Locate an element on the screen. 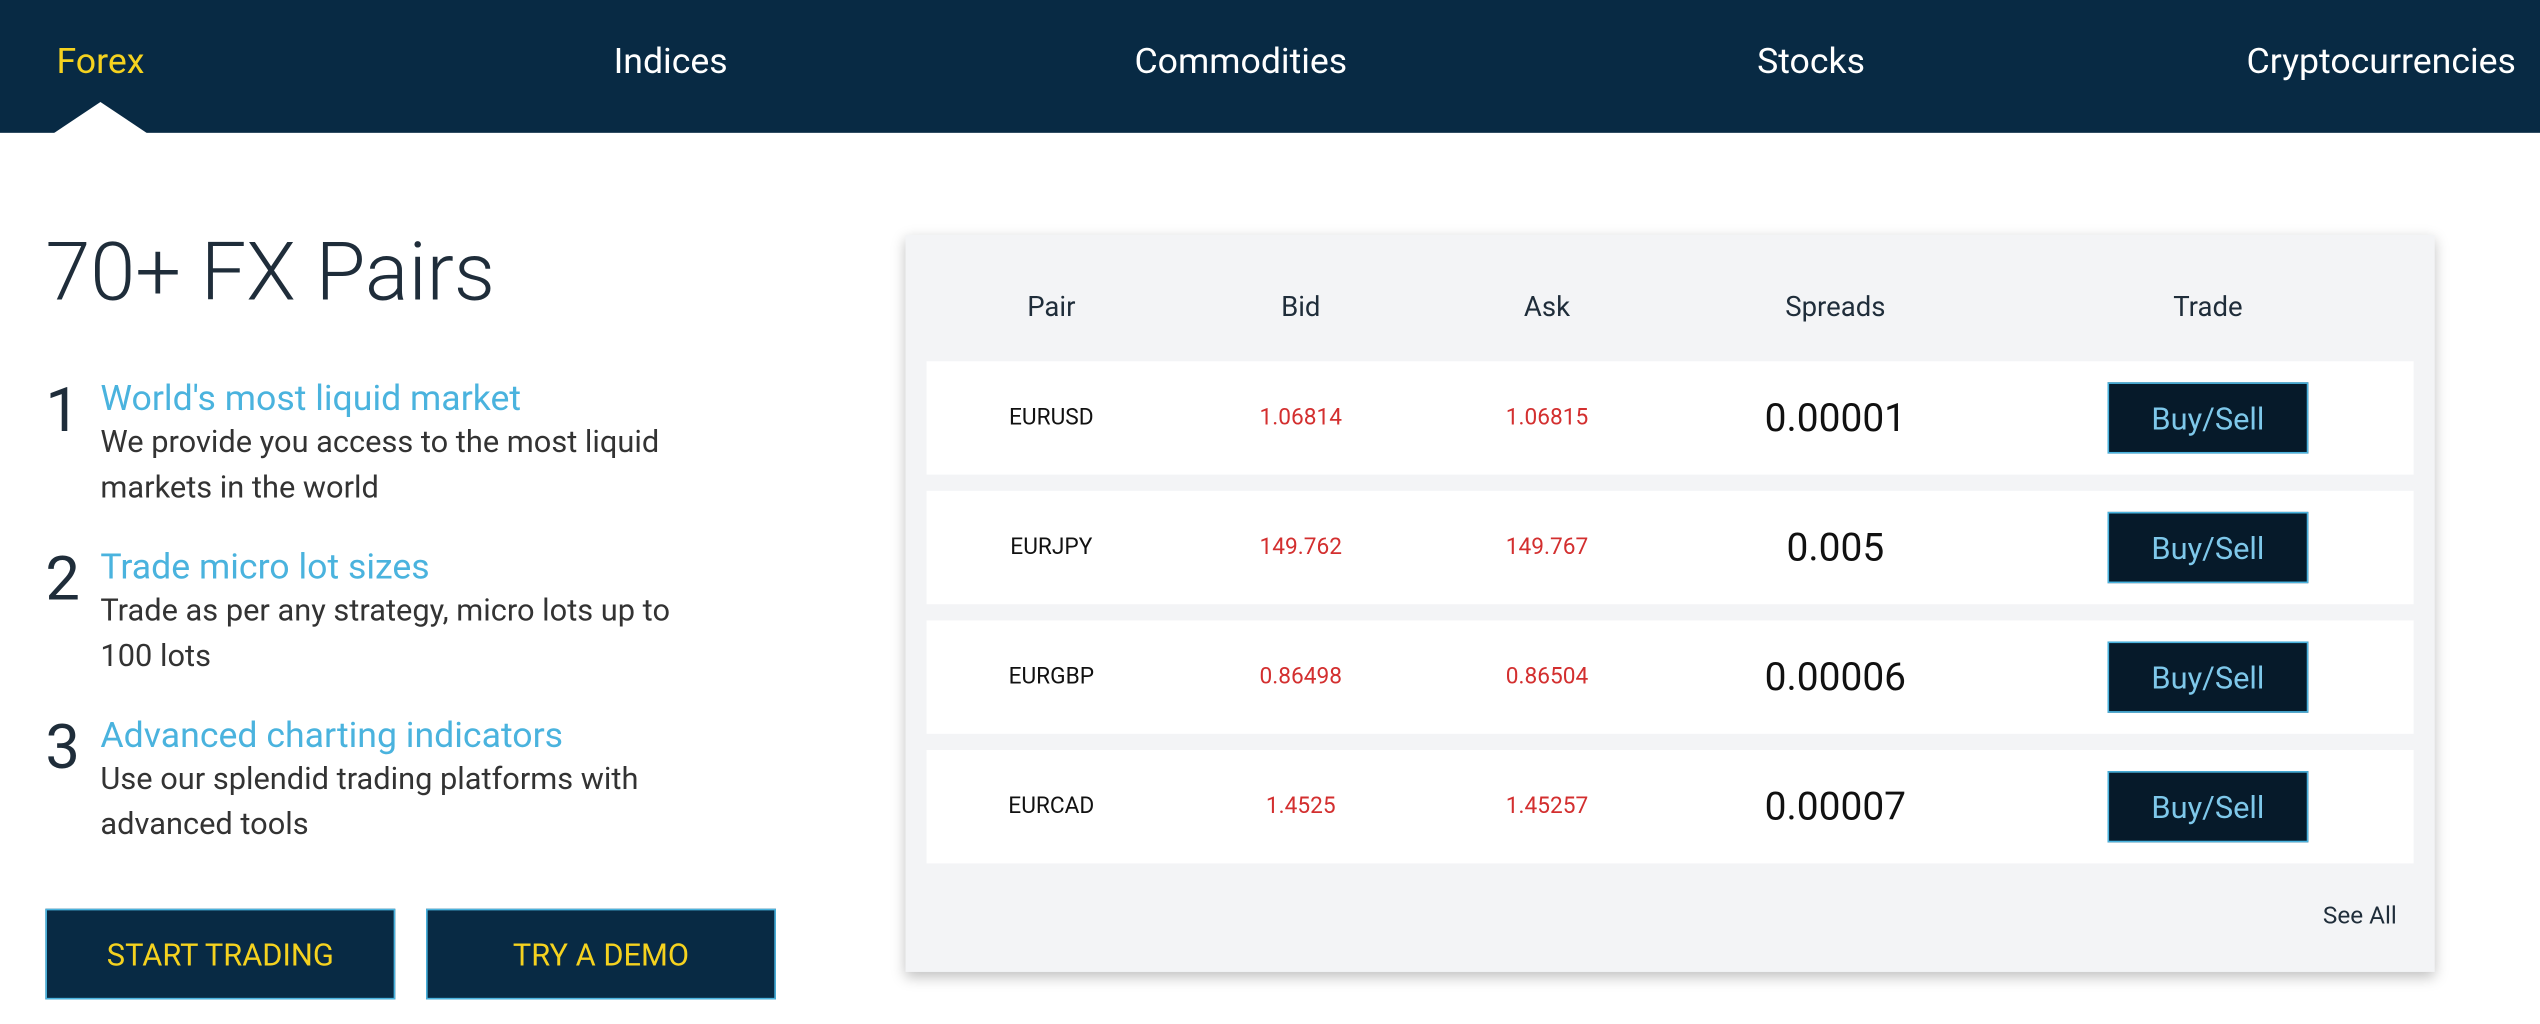 The width and height of the screenshot is (2540, 1024). pair-cell: EURGBP is located at coordinates (1051, 677).